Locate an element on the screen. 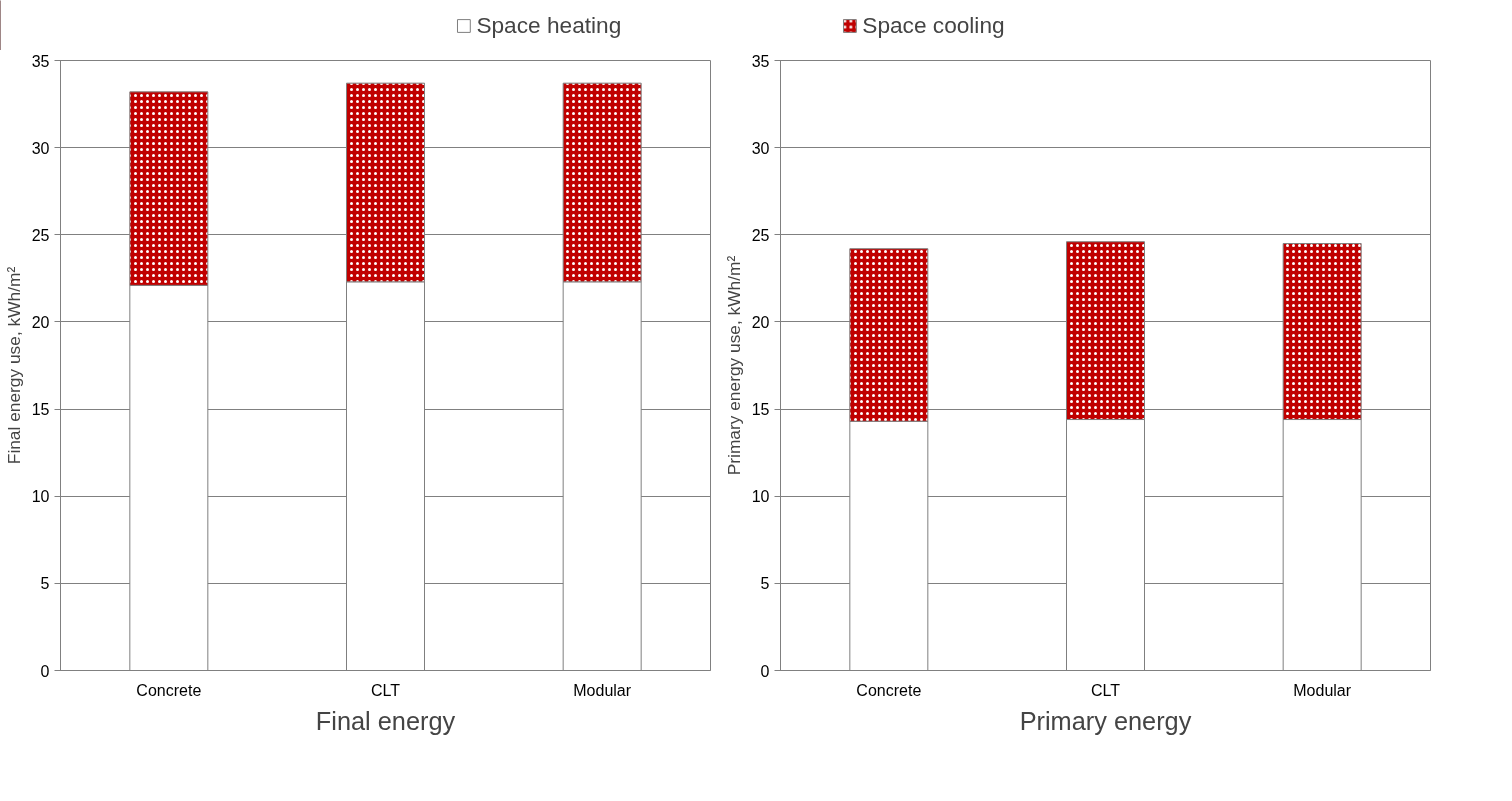 The image size is (1512, 801). y-axis-title: Final energy use, kWh/m² is located at coordinates (13, 365).